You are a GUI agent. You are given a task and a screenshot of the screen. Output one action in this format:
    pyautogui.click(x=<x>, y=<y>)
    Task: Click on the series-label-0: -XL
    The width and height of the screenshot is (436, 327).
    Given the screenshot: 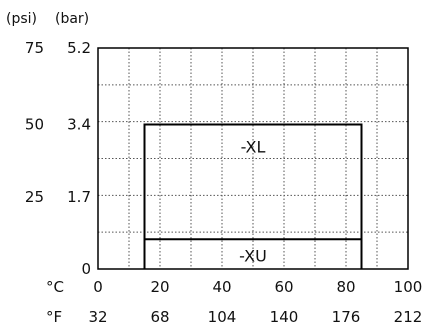 What is the action you would take?
    pyautogui.click(x=253, y=147)
    